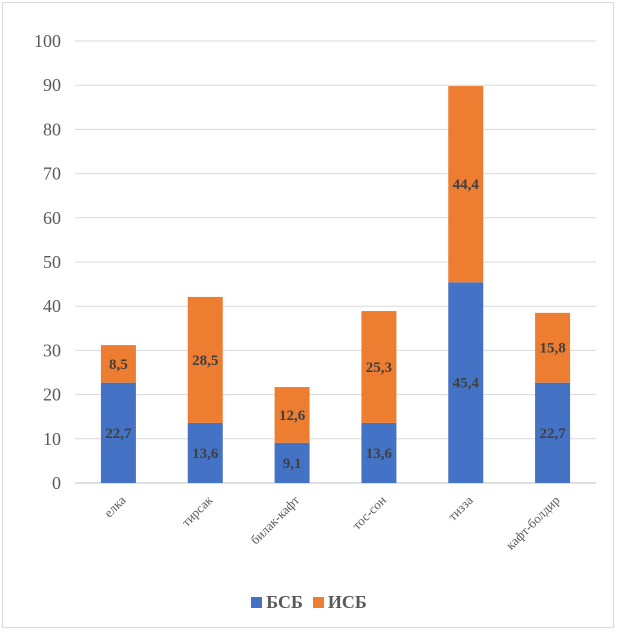  I want to click on y-tick-label-30: 30, so click(52, 350).